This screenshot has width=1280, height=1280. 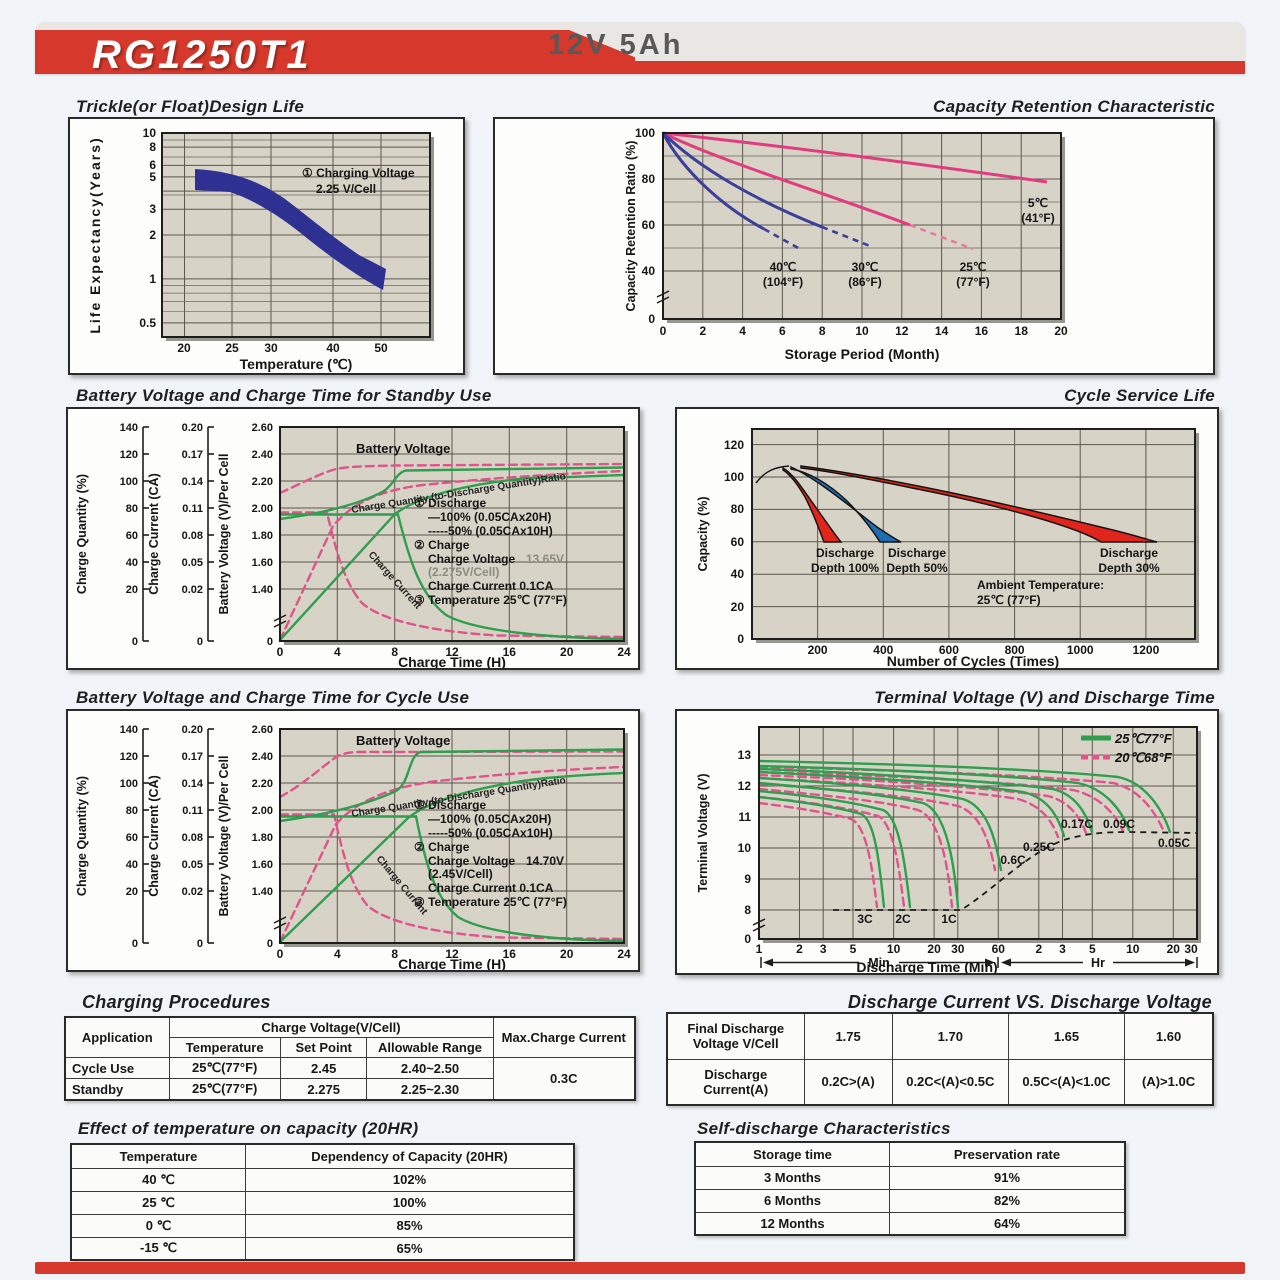 I want to click on label-5c: 5℃, so click(x=1038, y=203).